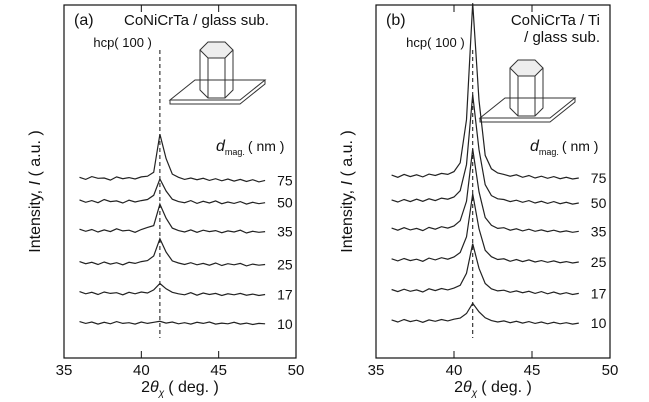 This screenshot has height=402, width=649. What do you see at coordinates (396, 20) in the screenshot?
I see `panel-label: (b)` at bounding box center [396, 20].